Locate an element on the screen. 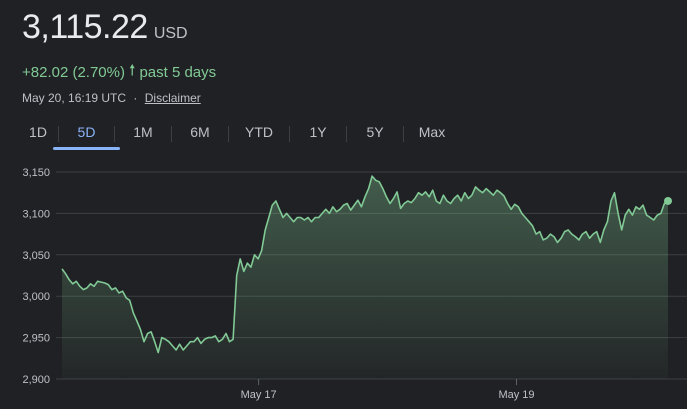 The height and width of the screenshot is (409, 687). current-price: 3,115.22 is located at coordinates (85, 27).